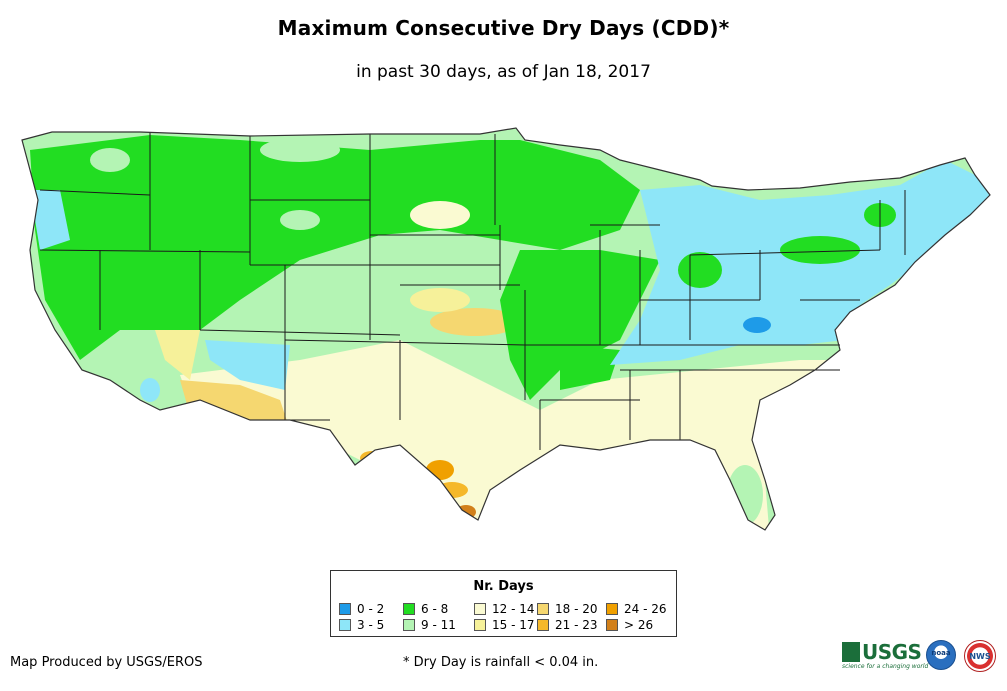  I want to click on legend-item: 12 - 14, so click(504, 609).